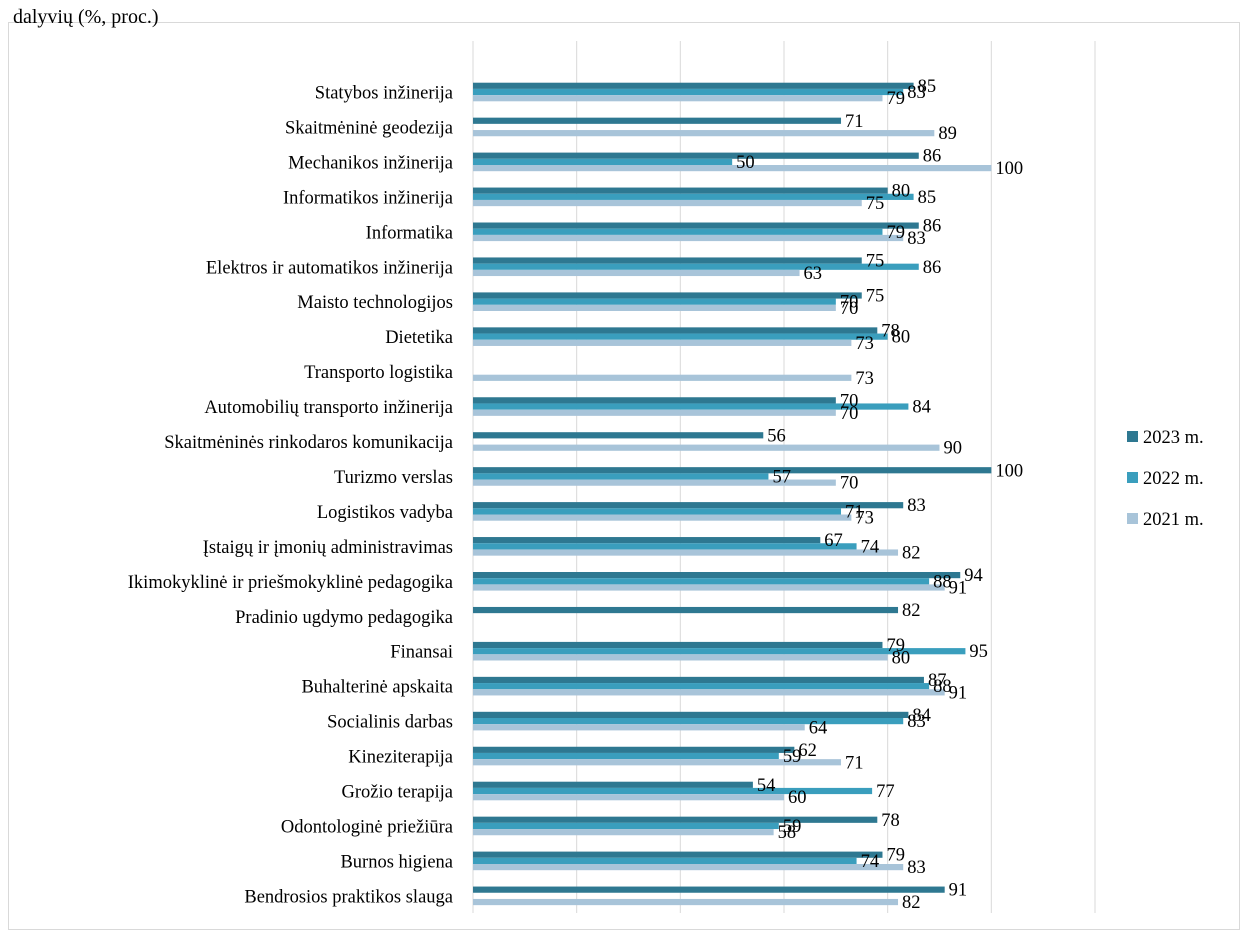 The image size is (1248, 938). What do you see at coordinates (308, 443) in the screenshot?
I see `category-label: Skaitmėninės rinkodaros komunikacija` at bounding box center [308, 443].